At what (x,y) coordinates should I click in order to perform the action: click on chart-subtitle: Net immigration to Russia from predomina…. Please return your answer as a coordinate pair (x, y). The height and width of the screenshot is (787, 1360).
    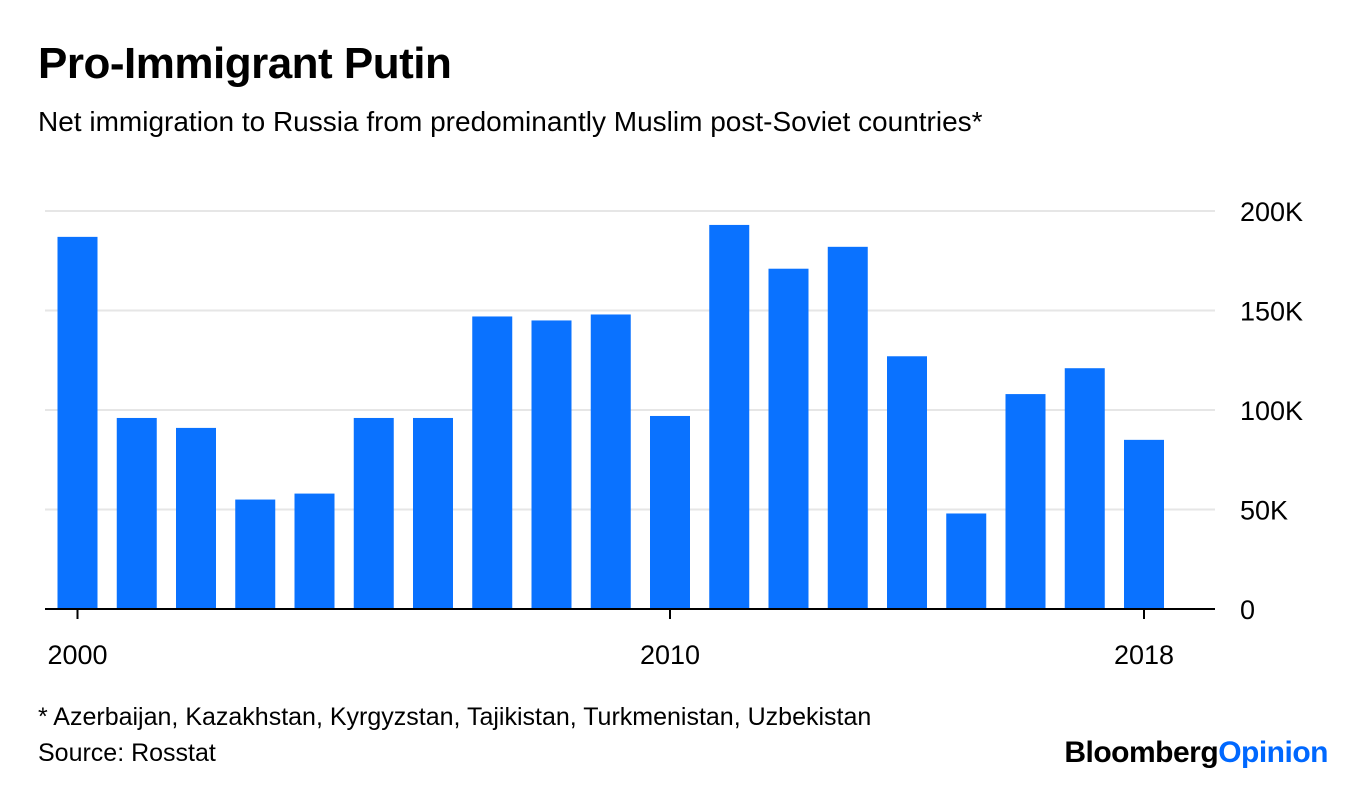
    Looking at the image, I should click on (510, 121).